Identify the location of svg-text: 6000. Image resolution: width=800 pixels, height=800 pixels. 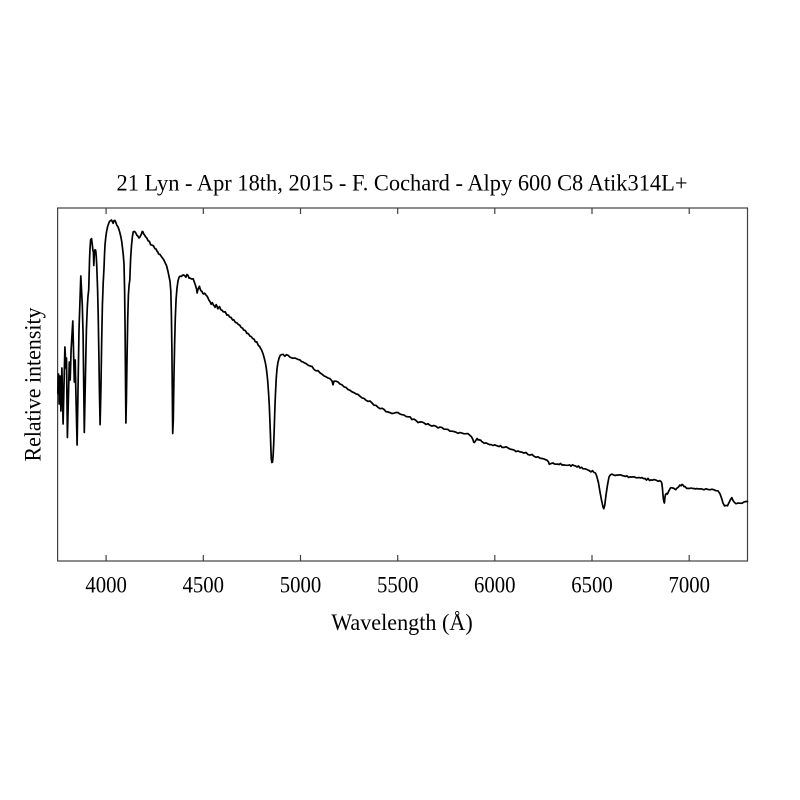
(495, 585).